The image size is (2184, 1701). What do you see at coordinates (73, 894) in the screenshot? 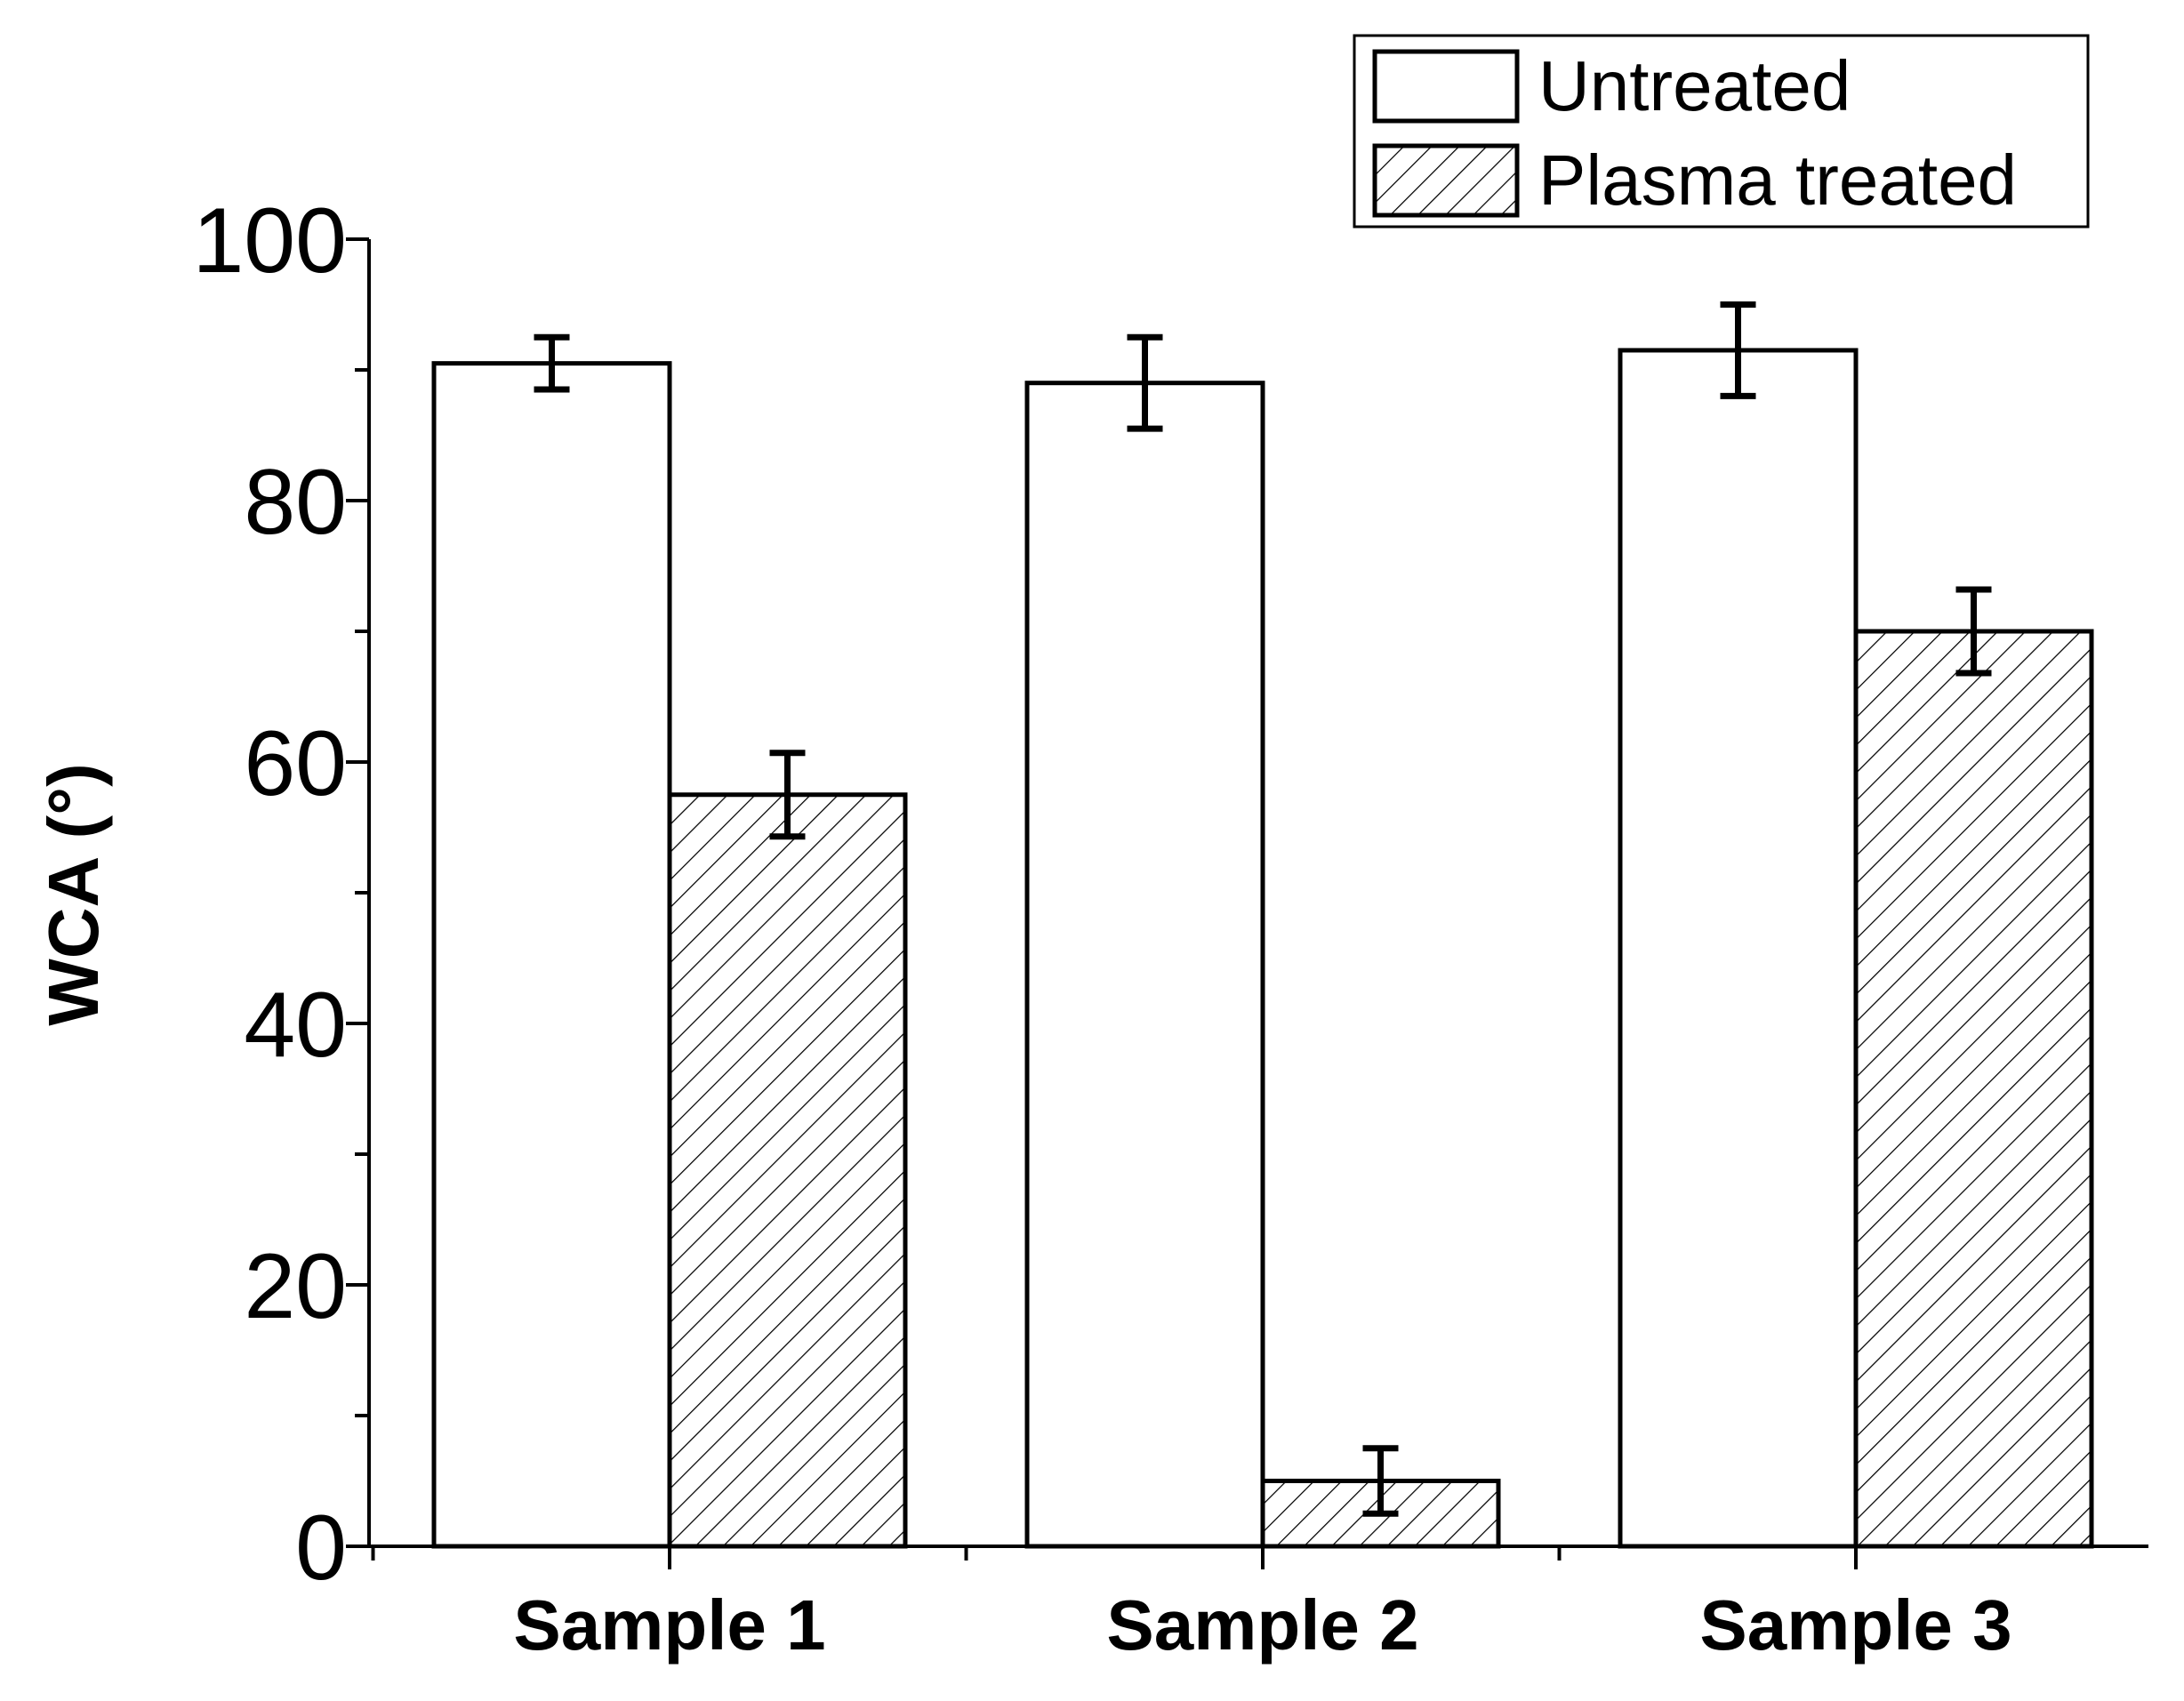
I see `y-axis-label: WCA (°)` at bounding box center [73, 894].